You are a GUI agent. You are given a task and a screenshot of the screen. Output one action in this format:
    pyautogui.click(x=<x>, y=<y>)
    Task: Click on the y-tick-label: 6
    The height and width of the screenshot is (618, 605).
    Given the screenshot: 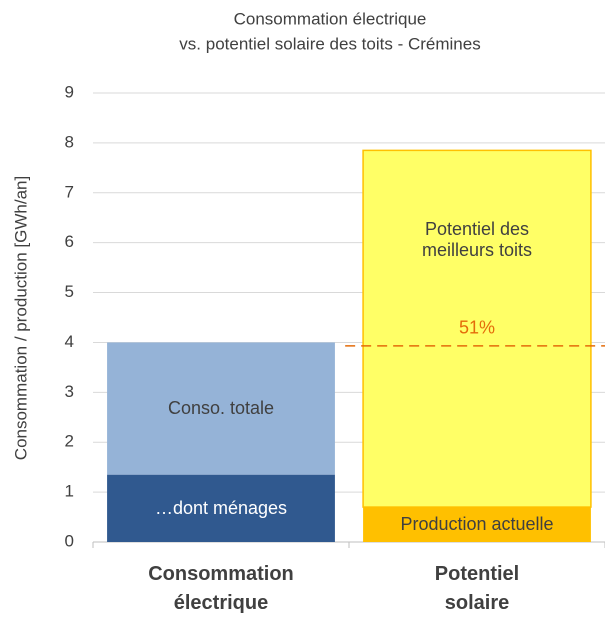 What is the action you would take?
    pyautogui.click(x=69, y=241)
    